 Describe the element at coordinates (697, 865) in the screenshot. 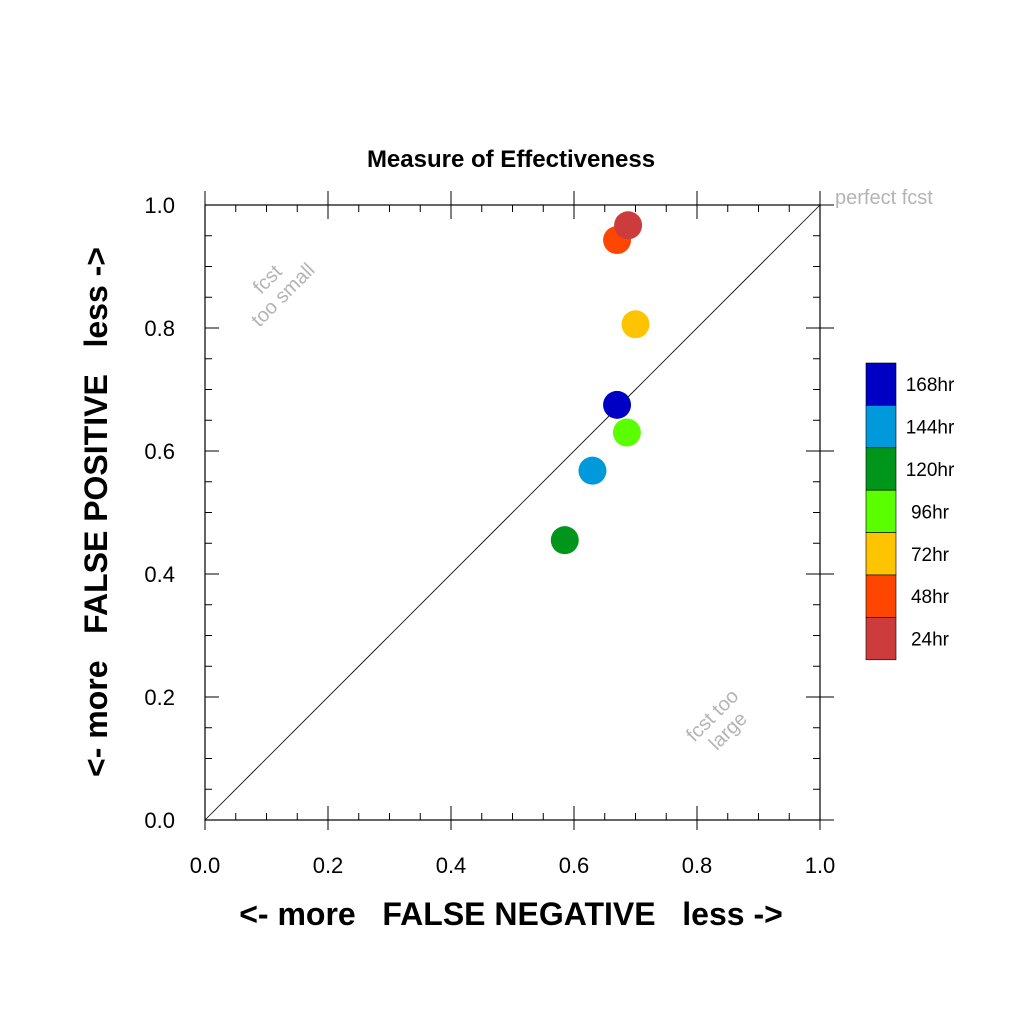

I see `x-tick-label: 0.8` at that location.